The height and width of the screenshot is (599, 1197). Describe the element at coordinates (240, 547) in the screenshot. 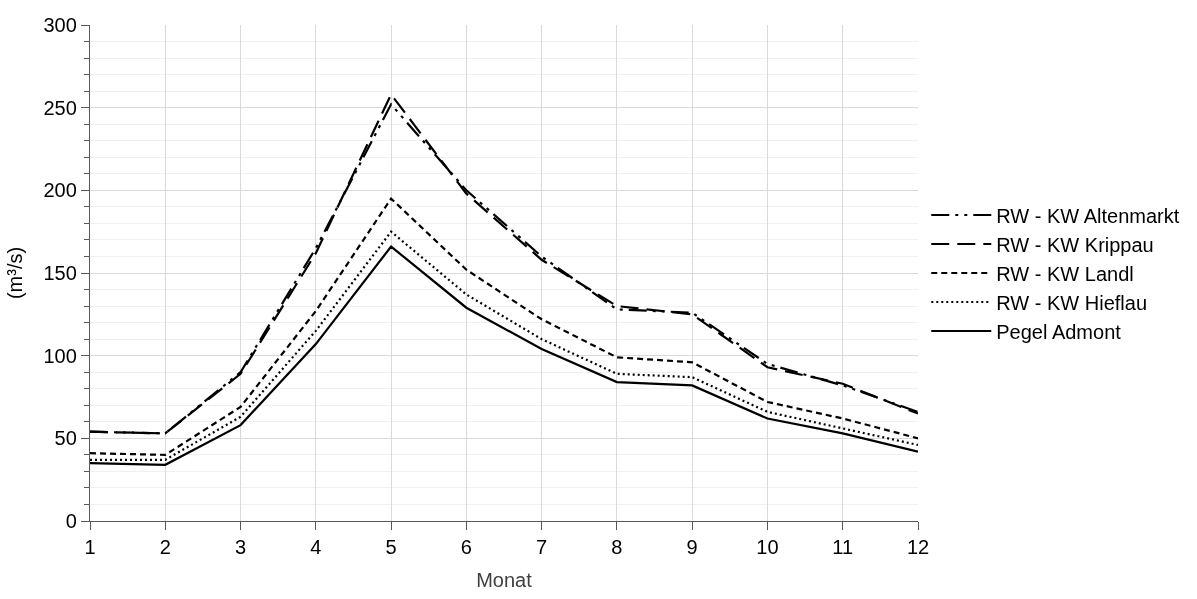

I see `x-tick-label: 3` at that location.